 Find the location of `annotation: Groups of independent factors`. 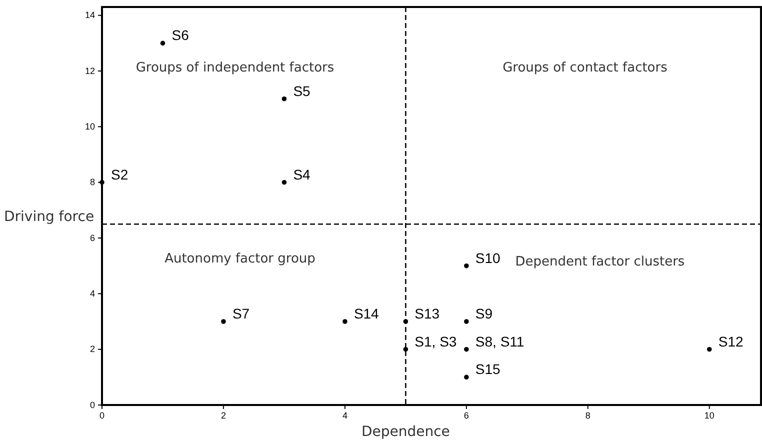

annotation: Groups of independent factors is located at coordinates (235, 68).